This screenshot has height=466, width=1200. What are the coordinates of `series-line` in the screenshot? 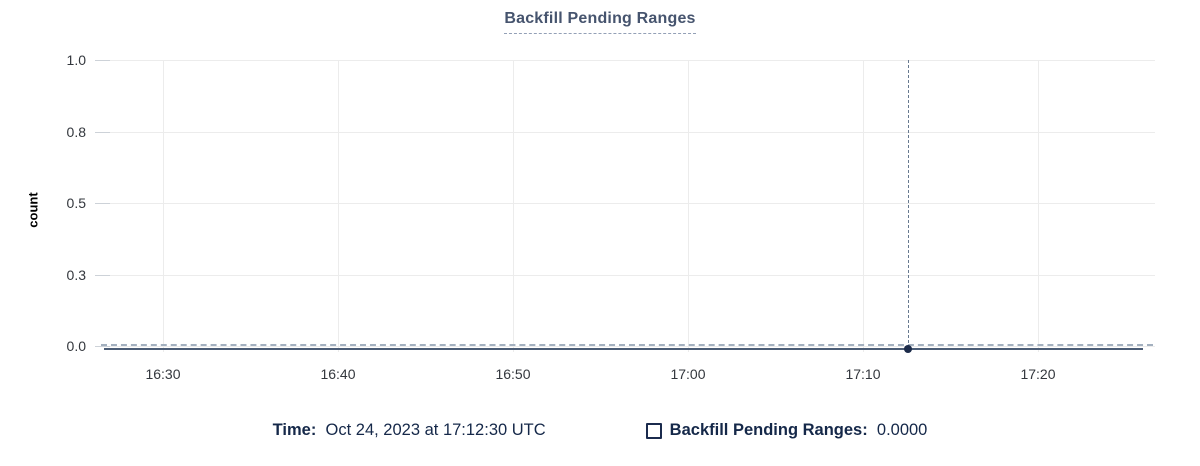 It's located at (623, 349).